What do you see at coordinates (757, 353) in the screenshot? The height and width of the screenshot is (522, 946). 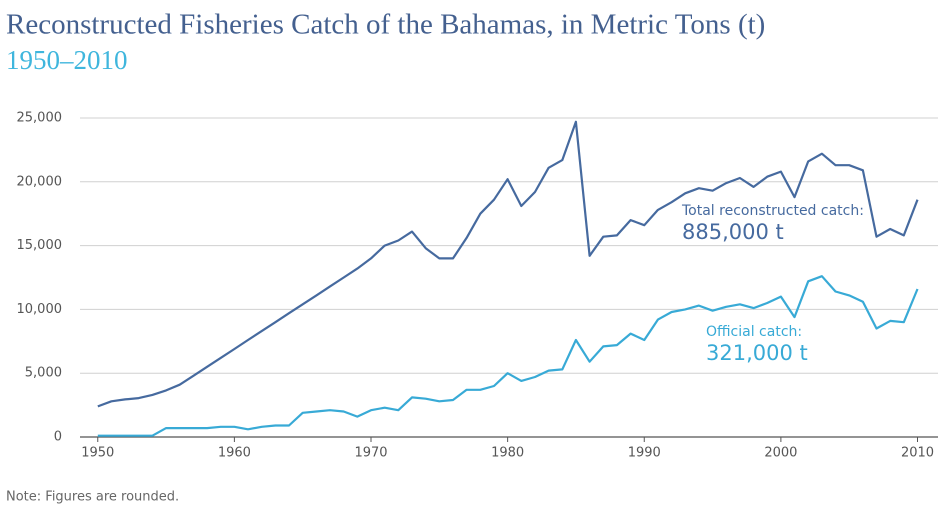 I see `annotation: 321,000 t` at bounding box center [757, 353].